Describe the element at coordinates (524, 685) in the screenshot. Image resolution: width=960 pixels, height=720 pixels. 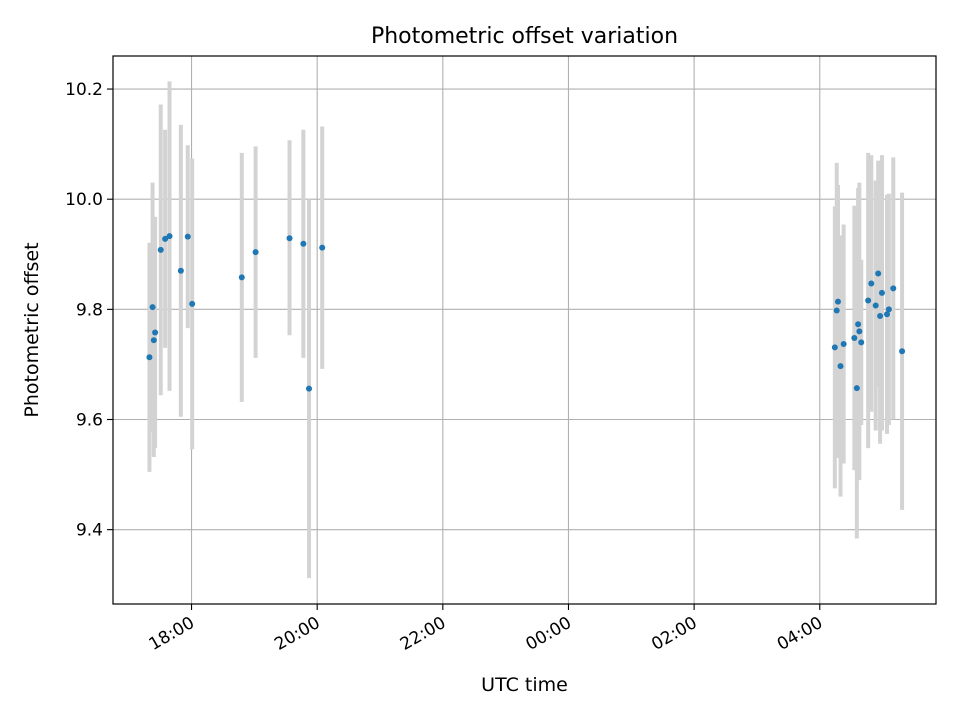
I see `x-axis-label: UTC time` at that location.